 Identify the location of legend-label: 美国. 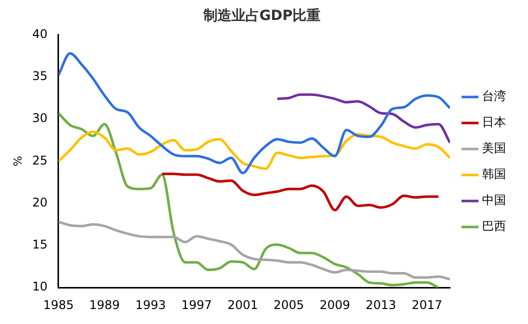
(494, 148).